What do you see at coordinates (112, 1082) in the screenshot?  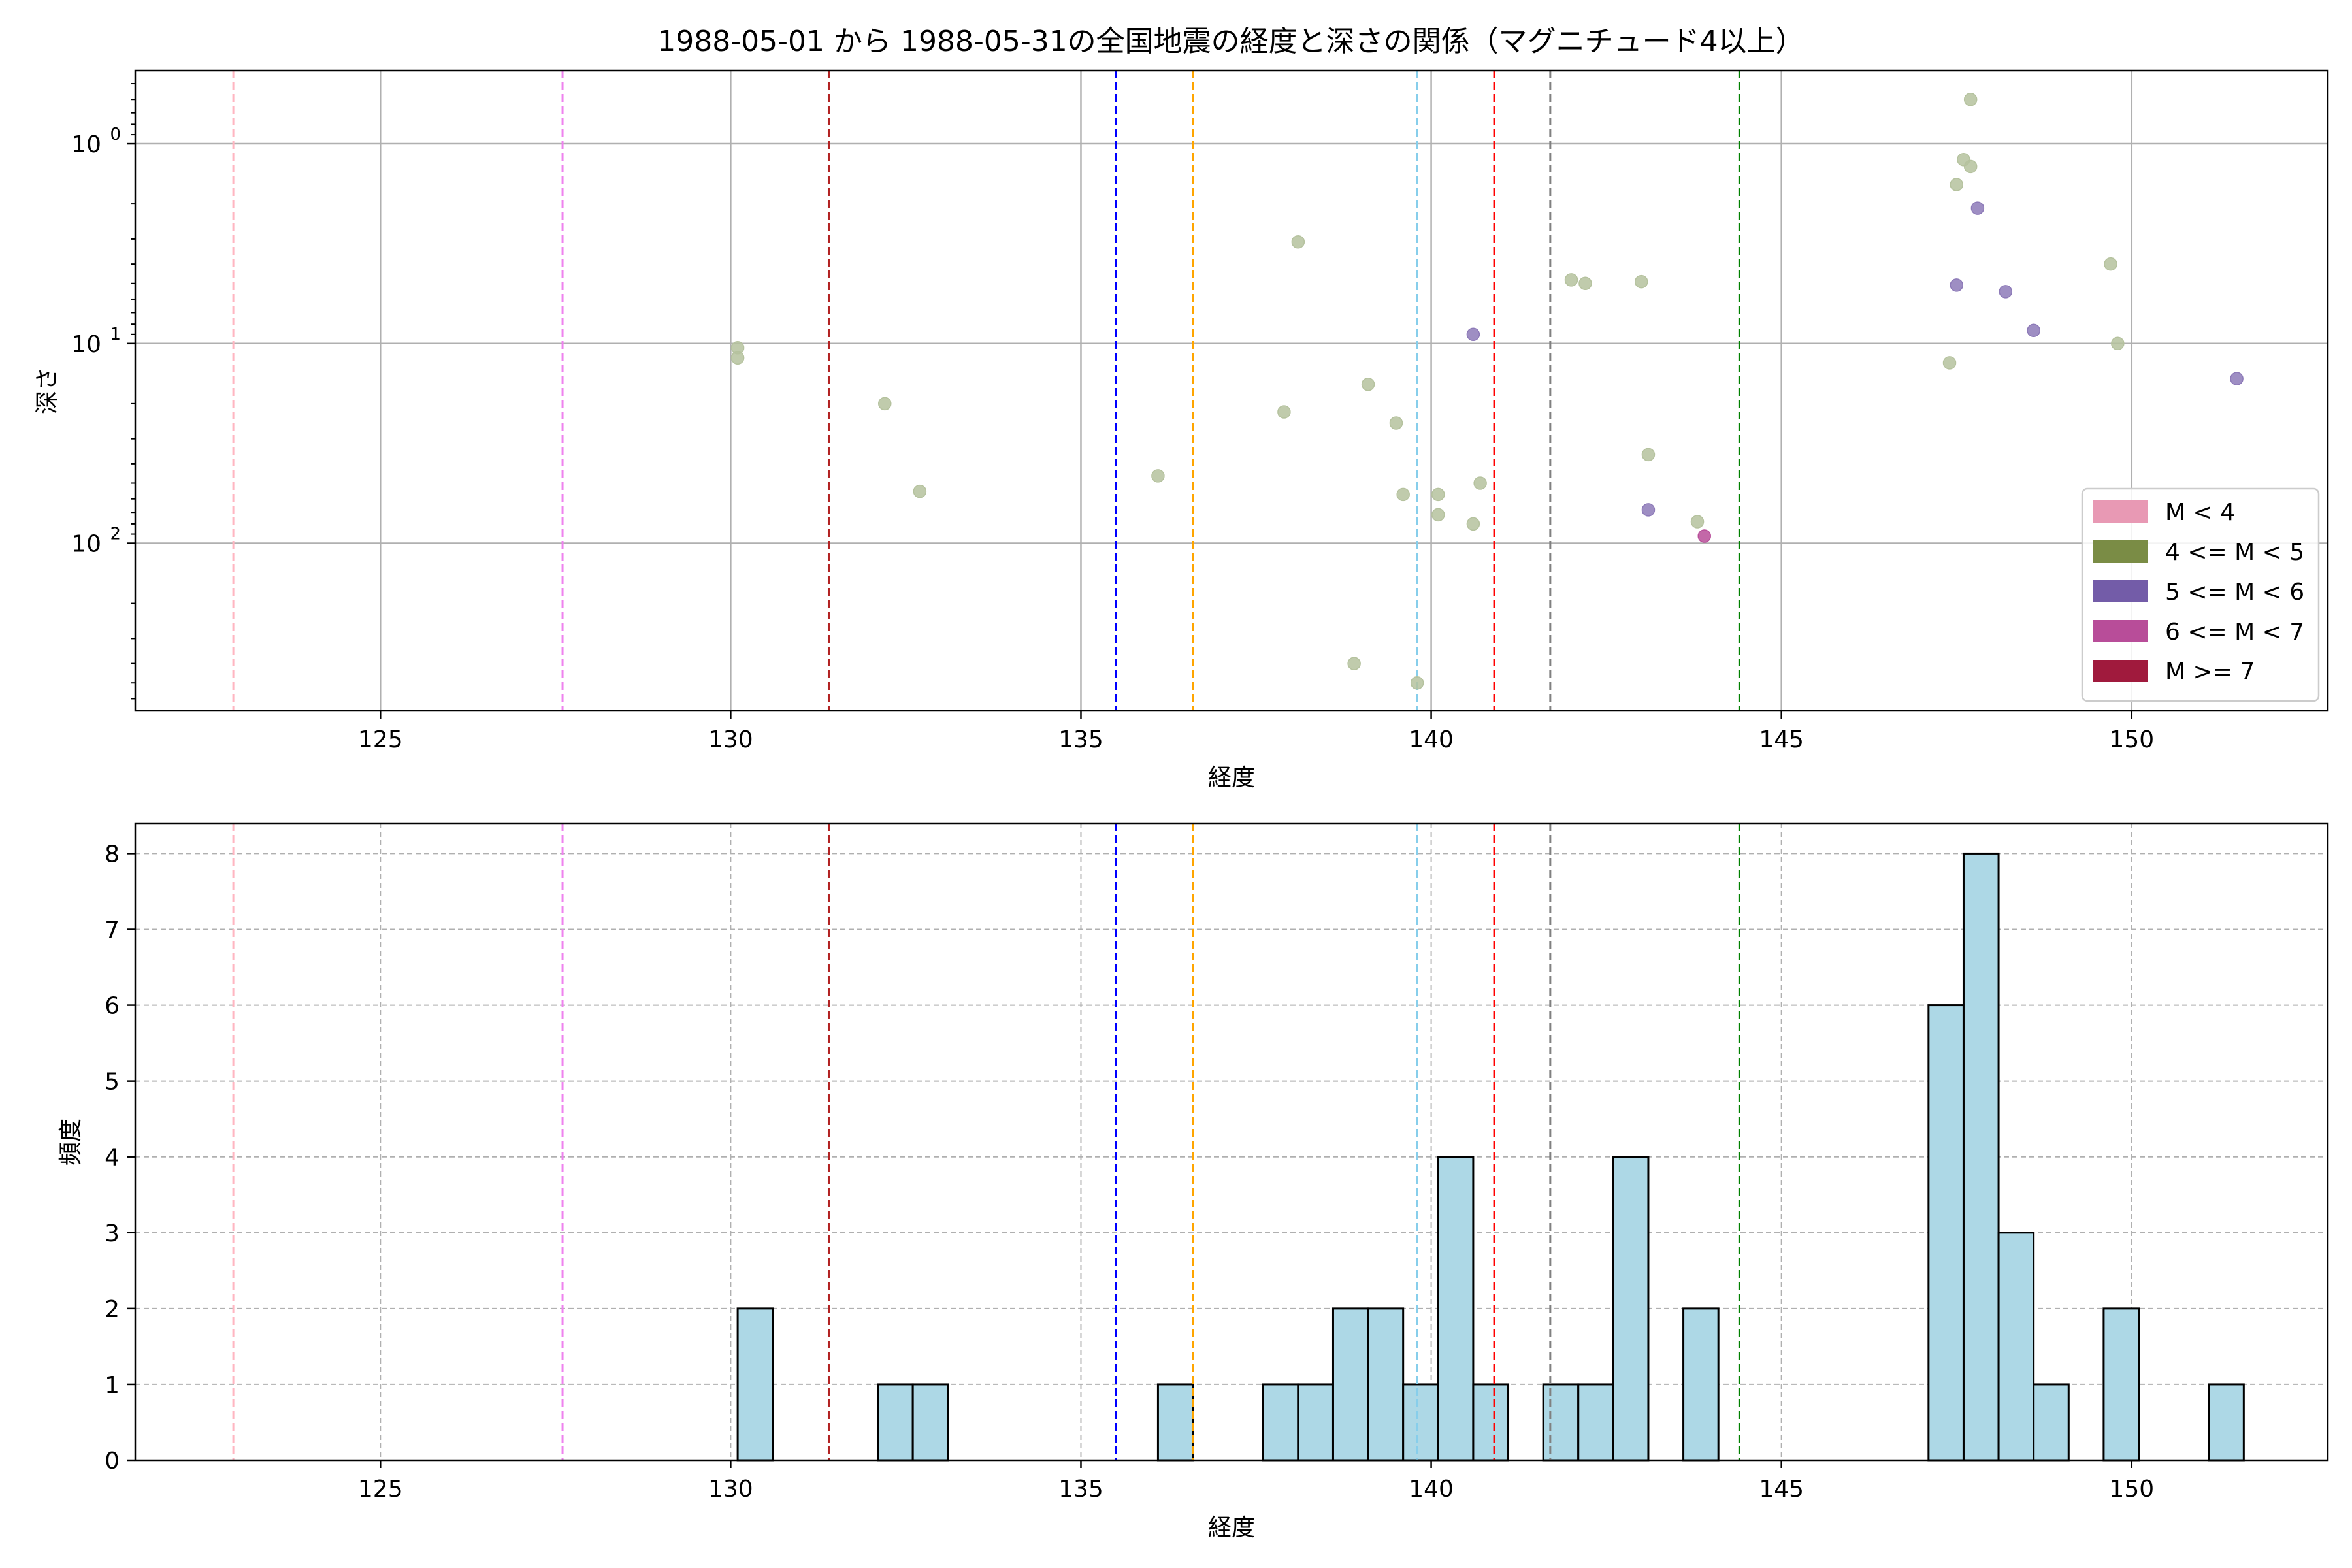 I see `histogram-y-tick-label: 5` at bounding box center [112, 1082].